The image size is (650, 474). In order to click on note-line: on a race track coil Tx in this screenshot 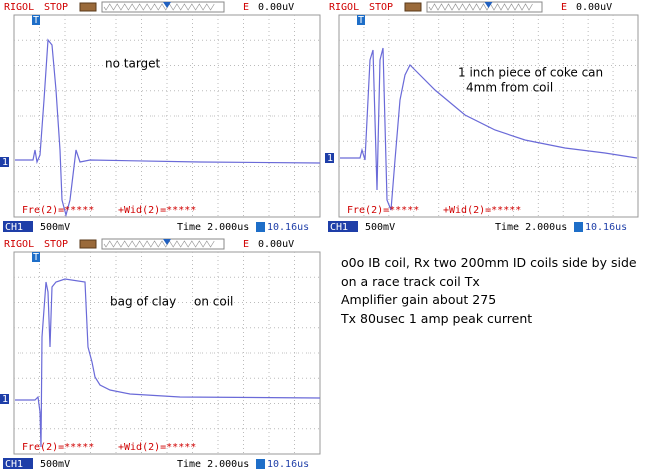, I will do `click(410, 281)`.